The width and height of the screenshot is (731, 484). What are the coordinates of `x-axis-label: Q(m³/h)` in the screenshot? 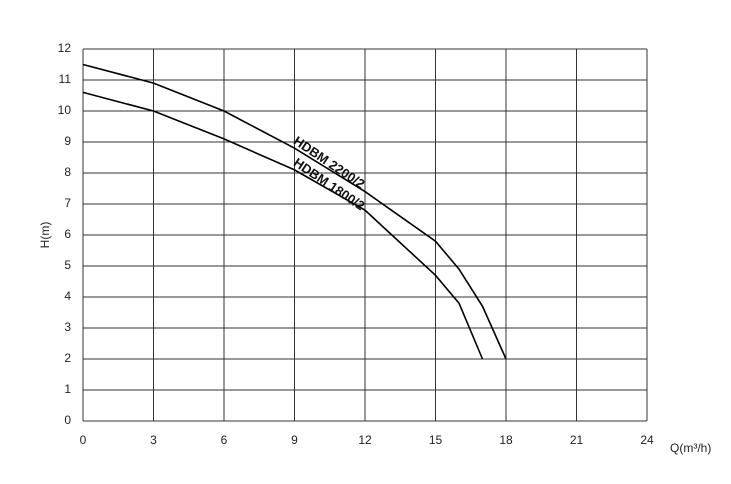 It's located at (690, 448).